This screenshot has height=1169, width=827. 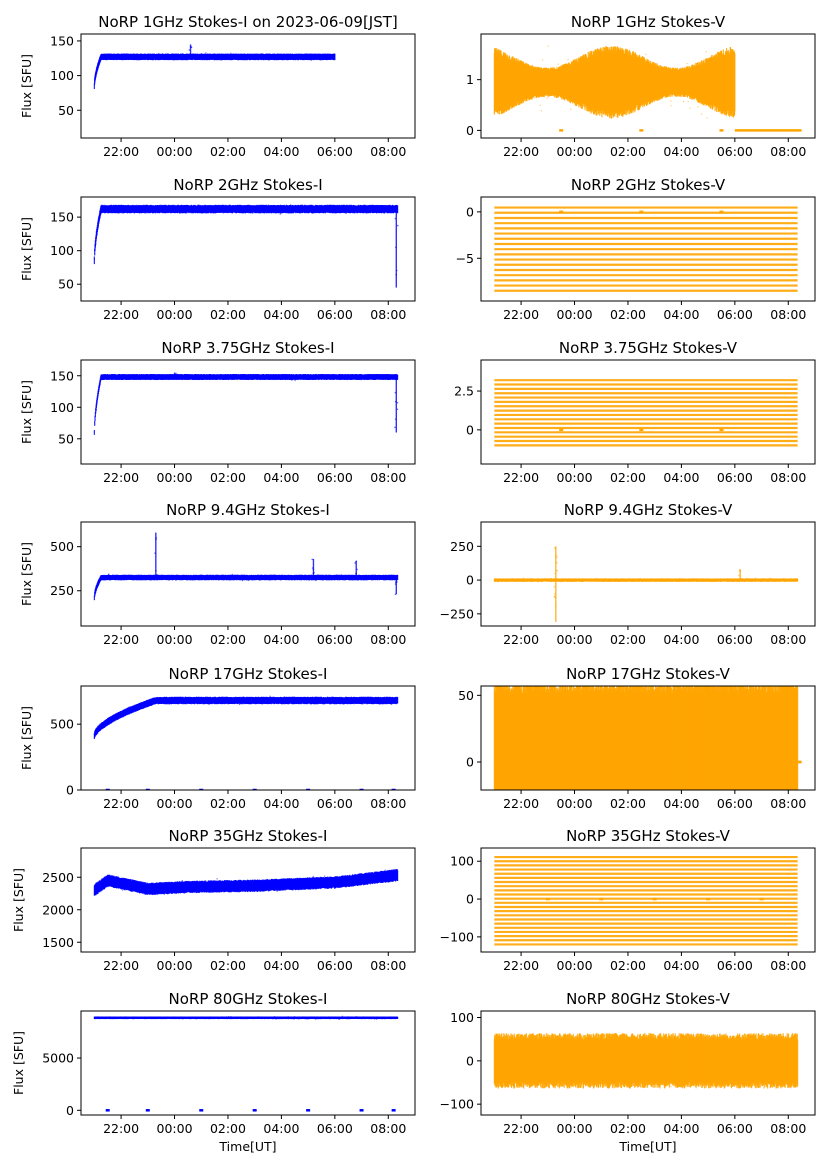 What do you see at coordinates (26, 86) in the screenshot?
I see `y-axis-label: Flux [SFU]` at bounding box center [26, 86].